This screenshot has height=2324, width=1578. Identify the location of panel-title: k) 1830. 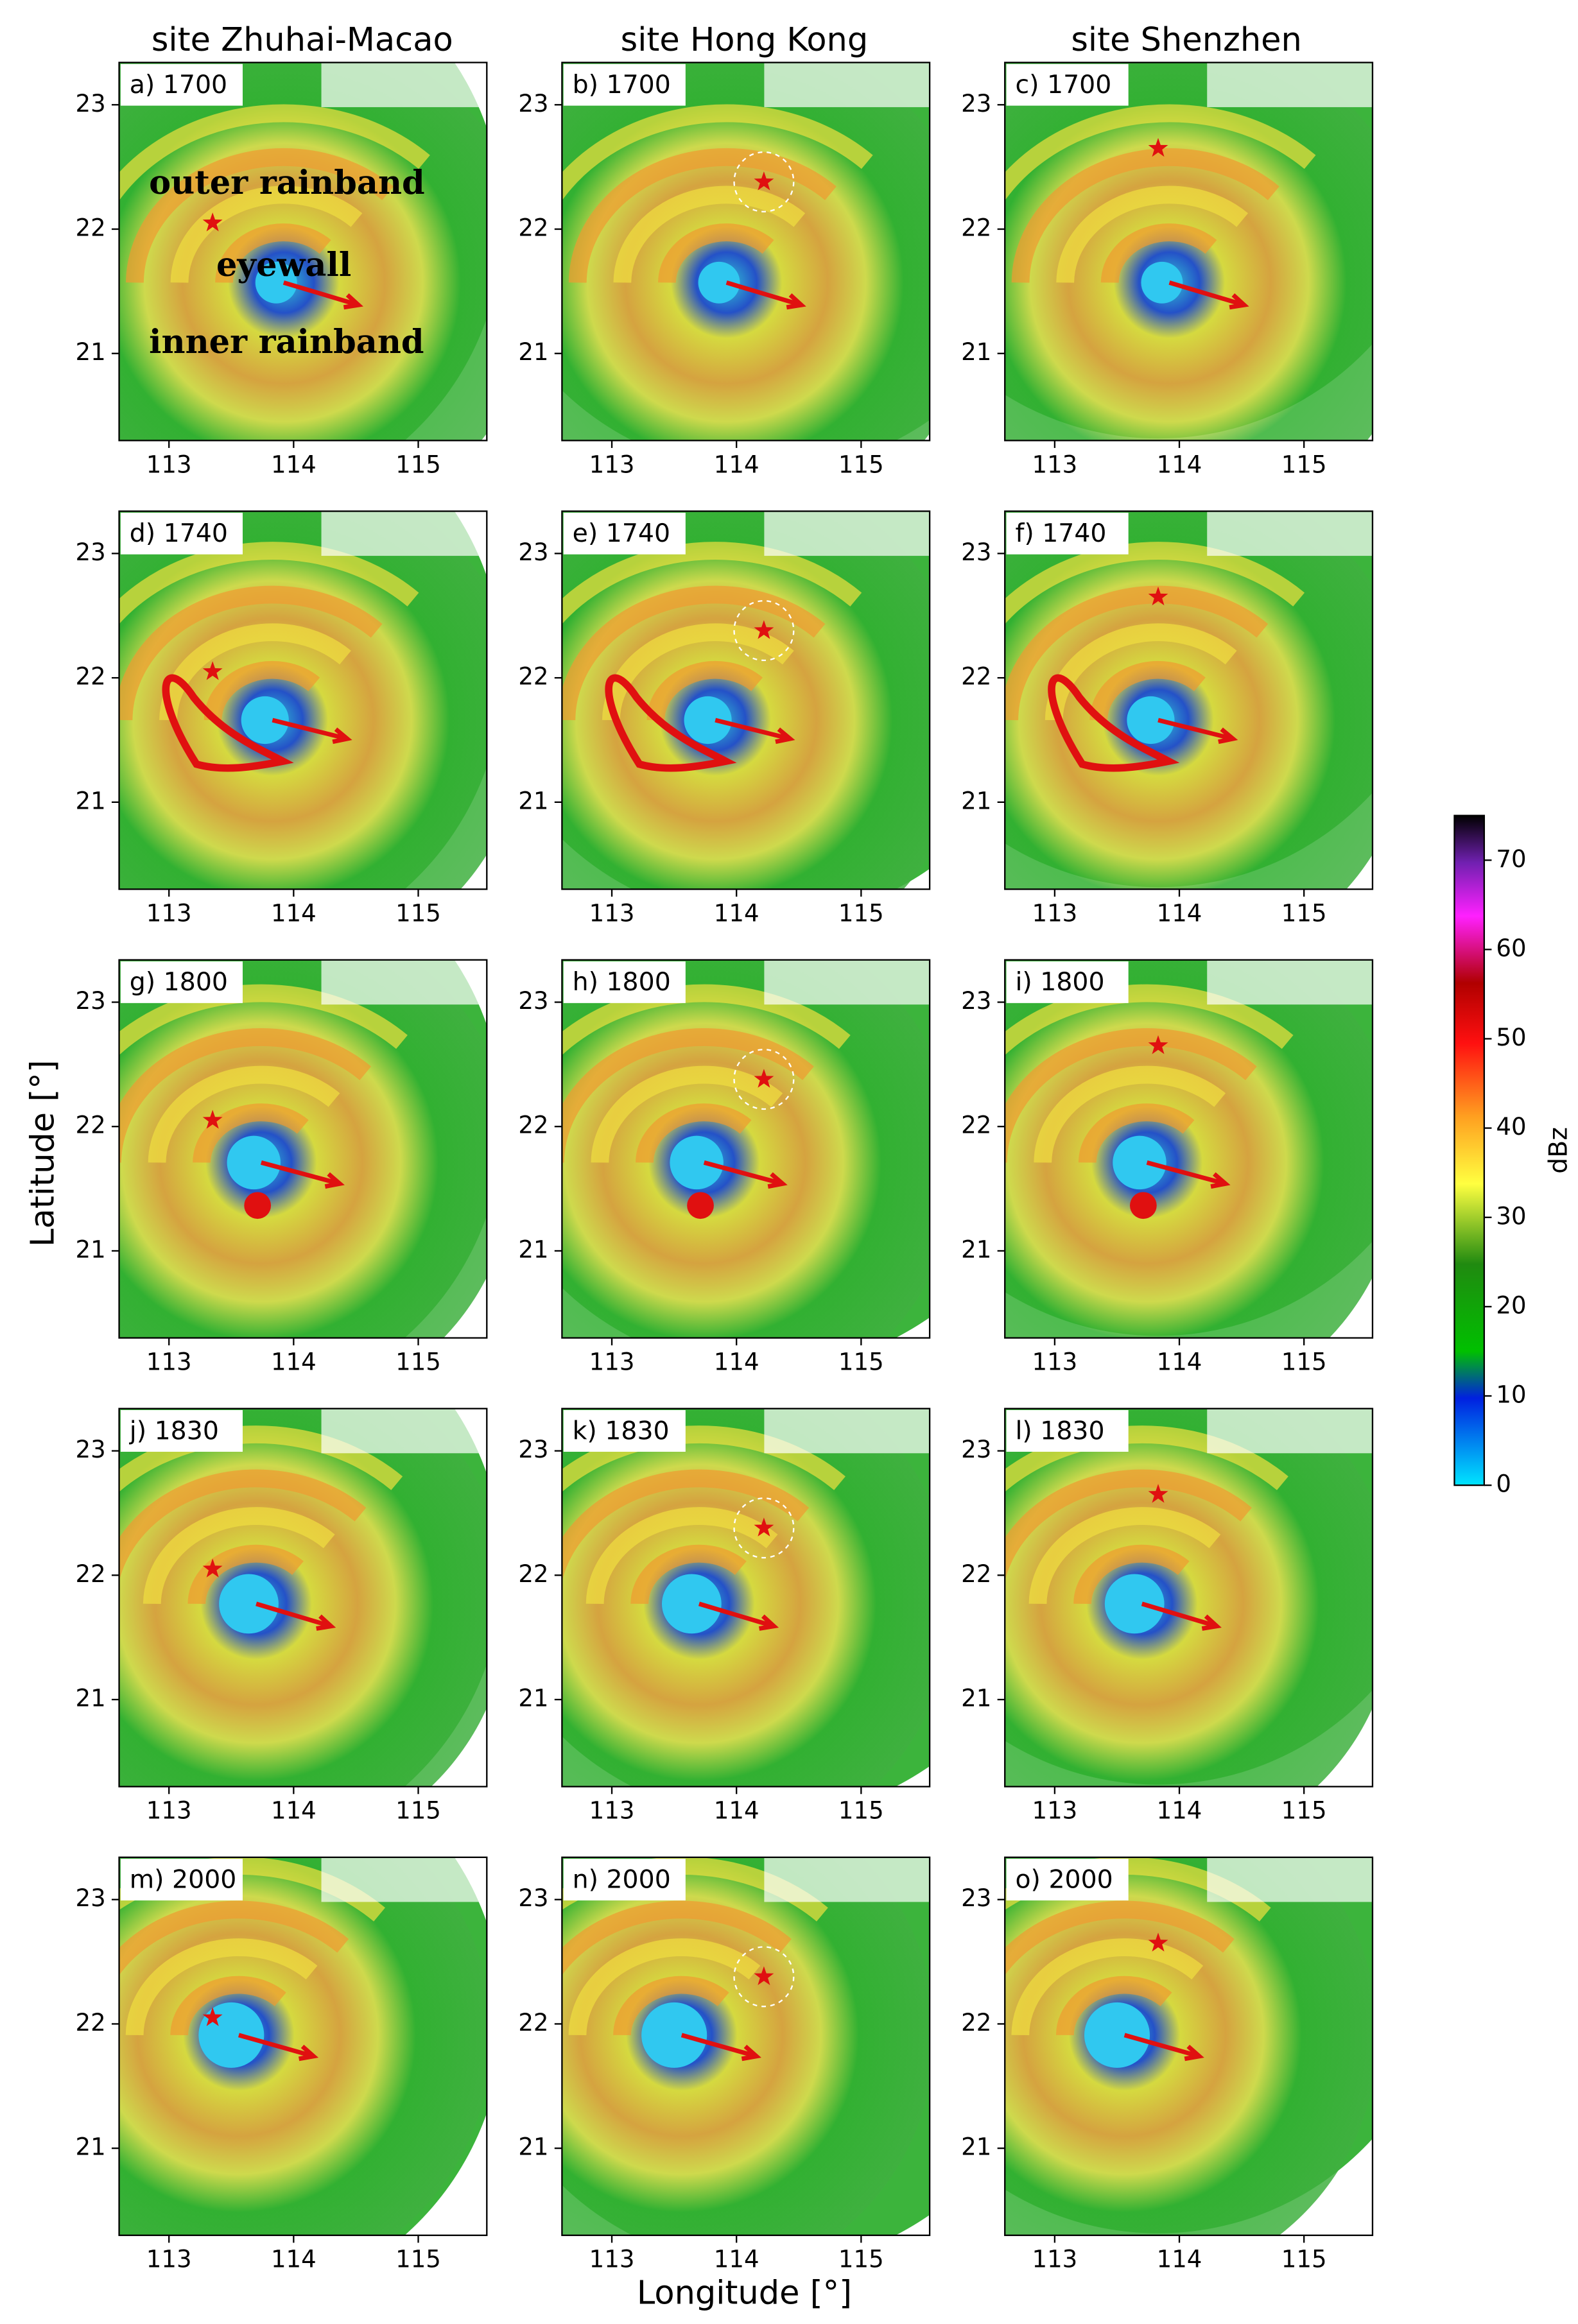
(621, 1430).